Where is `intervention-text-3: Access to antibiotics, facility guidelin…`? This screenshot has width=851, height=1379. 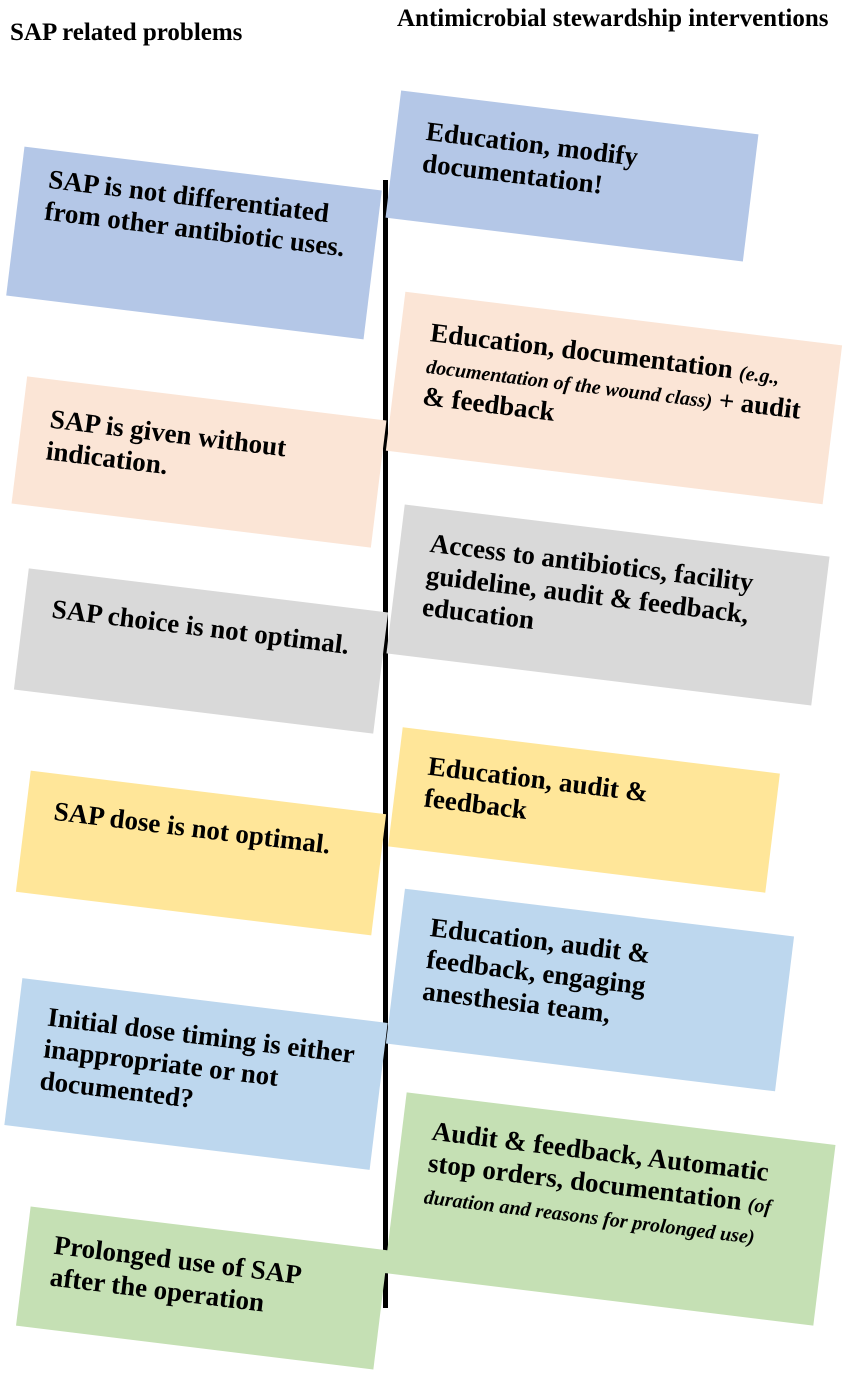 intervention-text-3: Access to antibiotics, facility guidelin… is located at coordinates (588, 581).